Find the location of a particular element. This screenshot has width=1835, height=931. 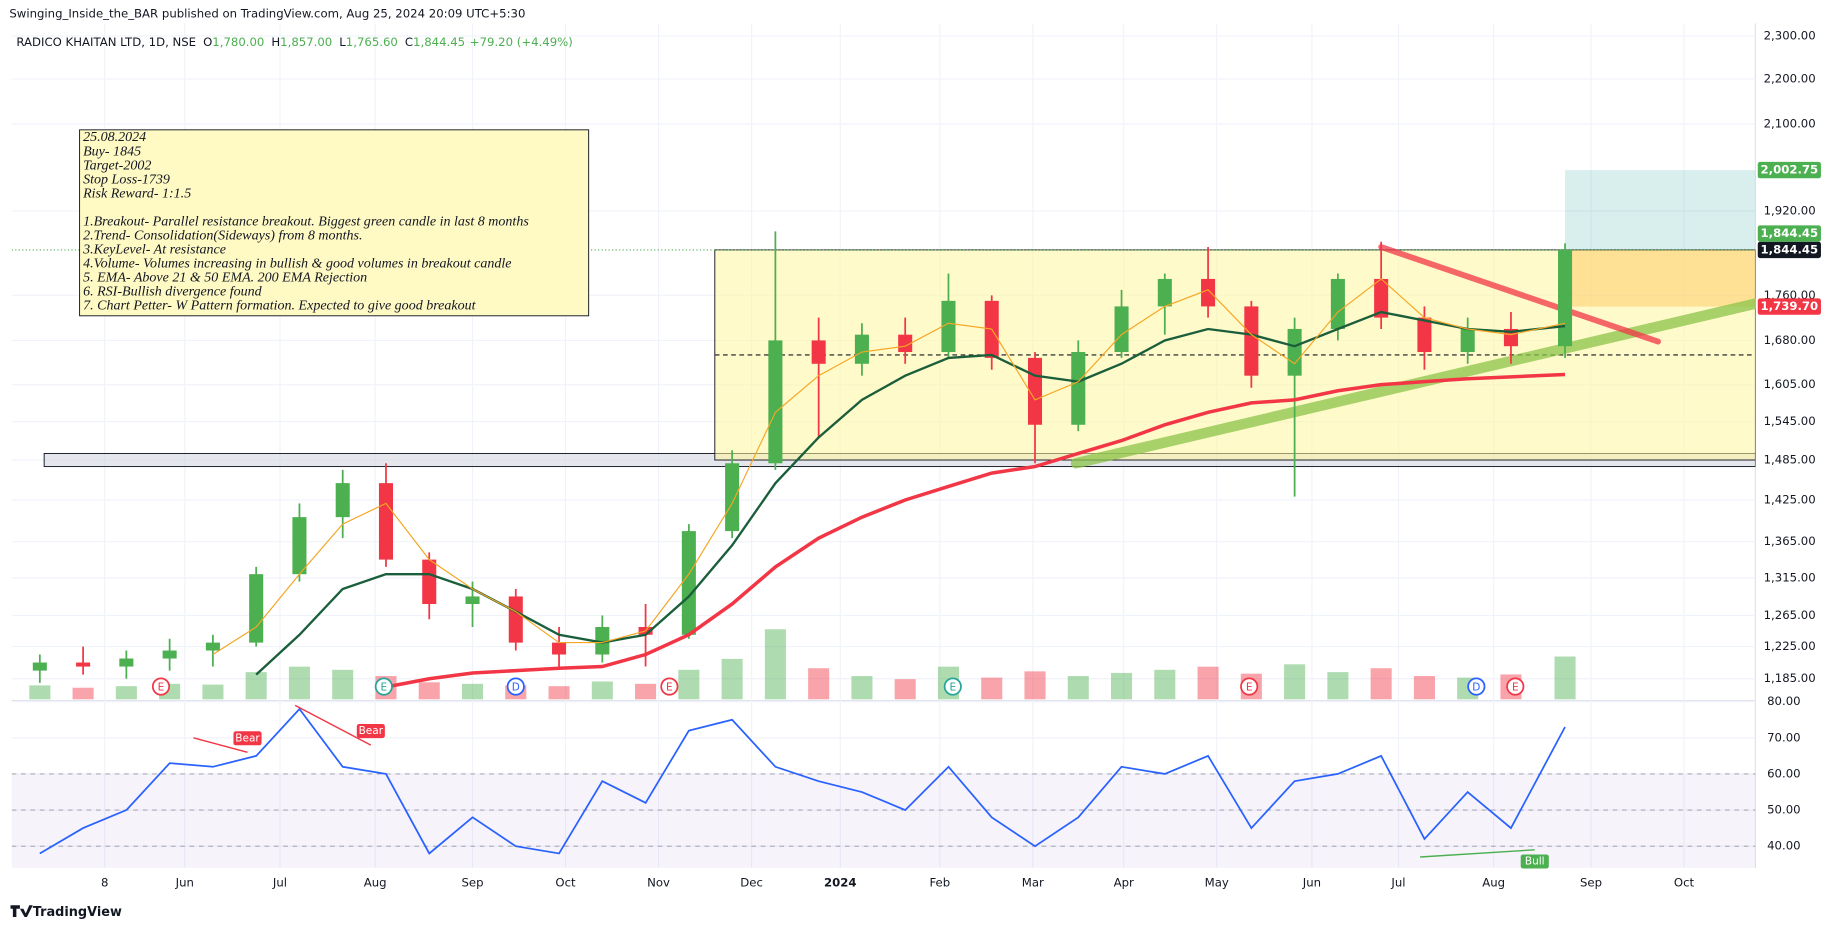

y-tick-label: 1,225.00 is located at coordinates (1790, 646).